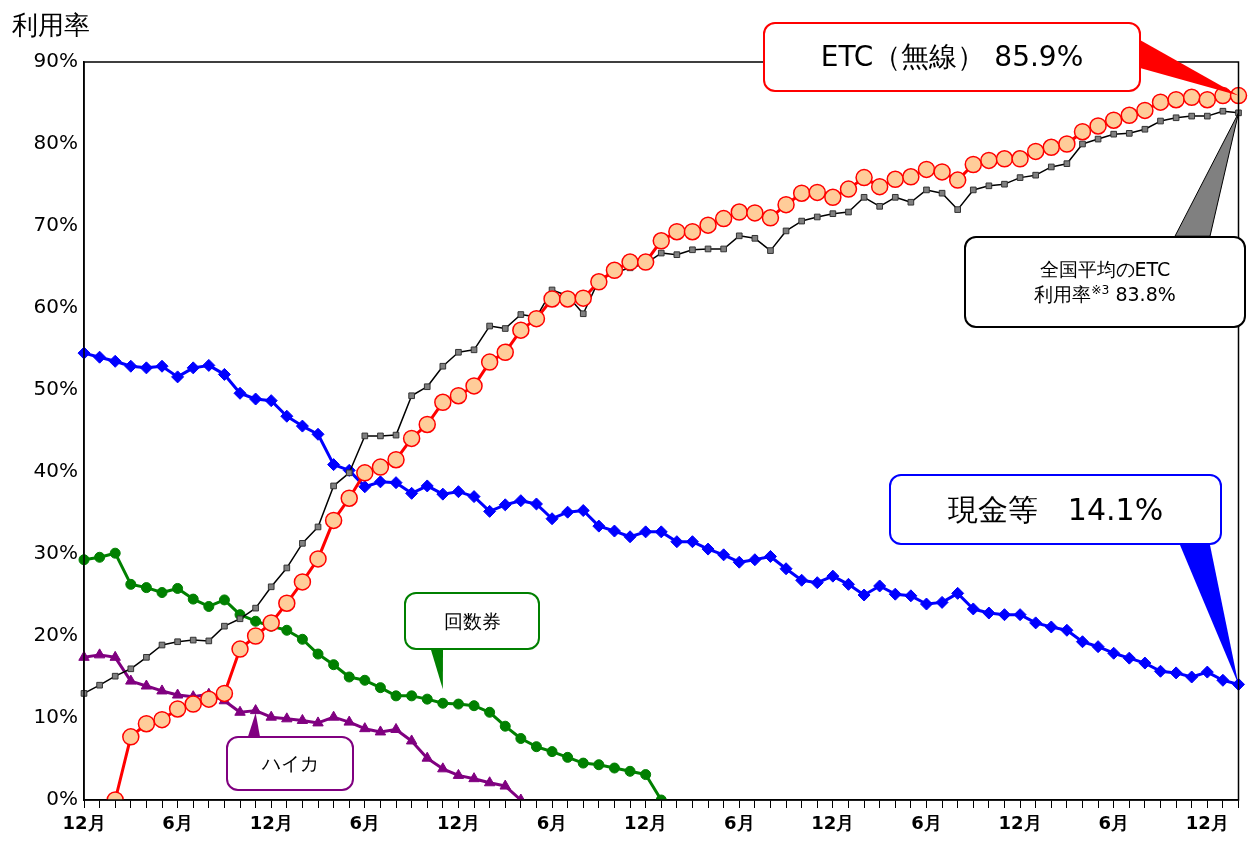 The width and height of the screenshot is (1248, 847). What do you see at coordinates (55, 60) in the screenshot?
I see `y-tick-label: 90%` at bounding box center [55, 60].